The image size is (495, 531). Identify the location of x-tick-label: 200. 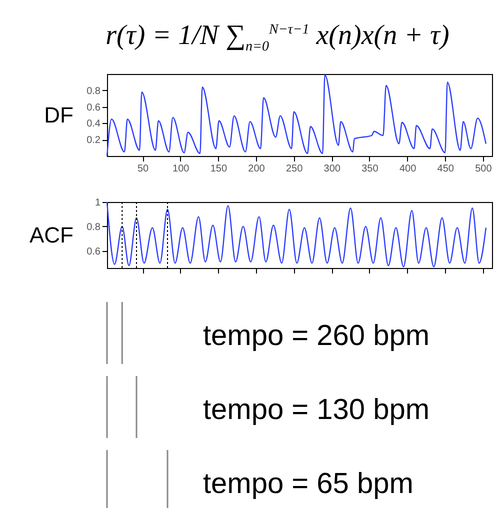
(257, 168).